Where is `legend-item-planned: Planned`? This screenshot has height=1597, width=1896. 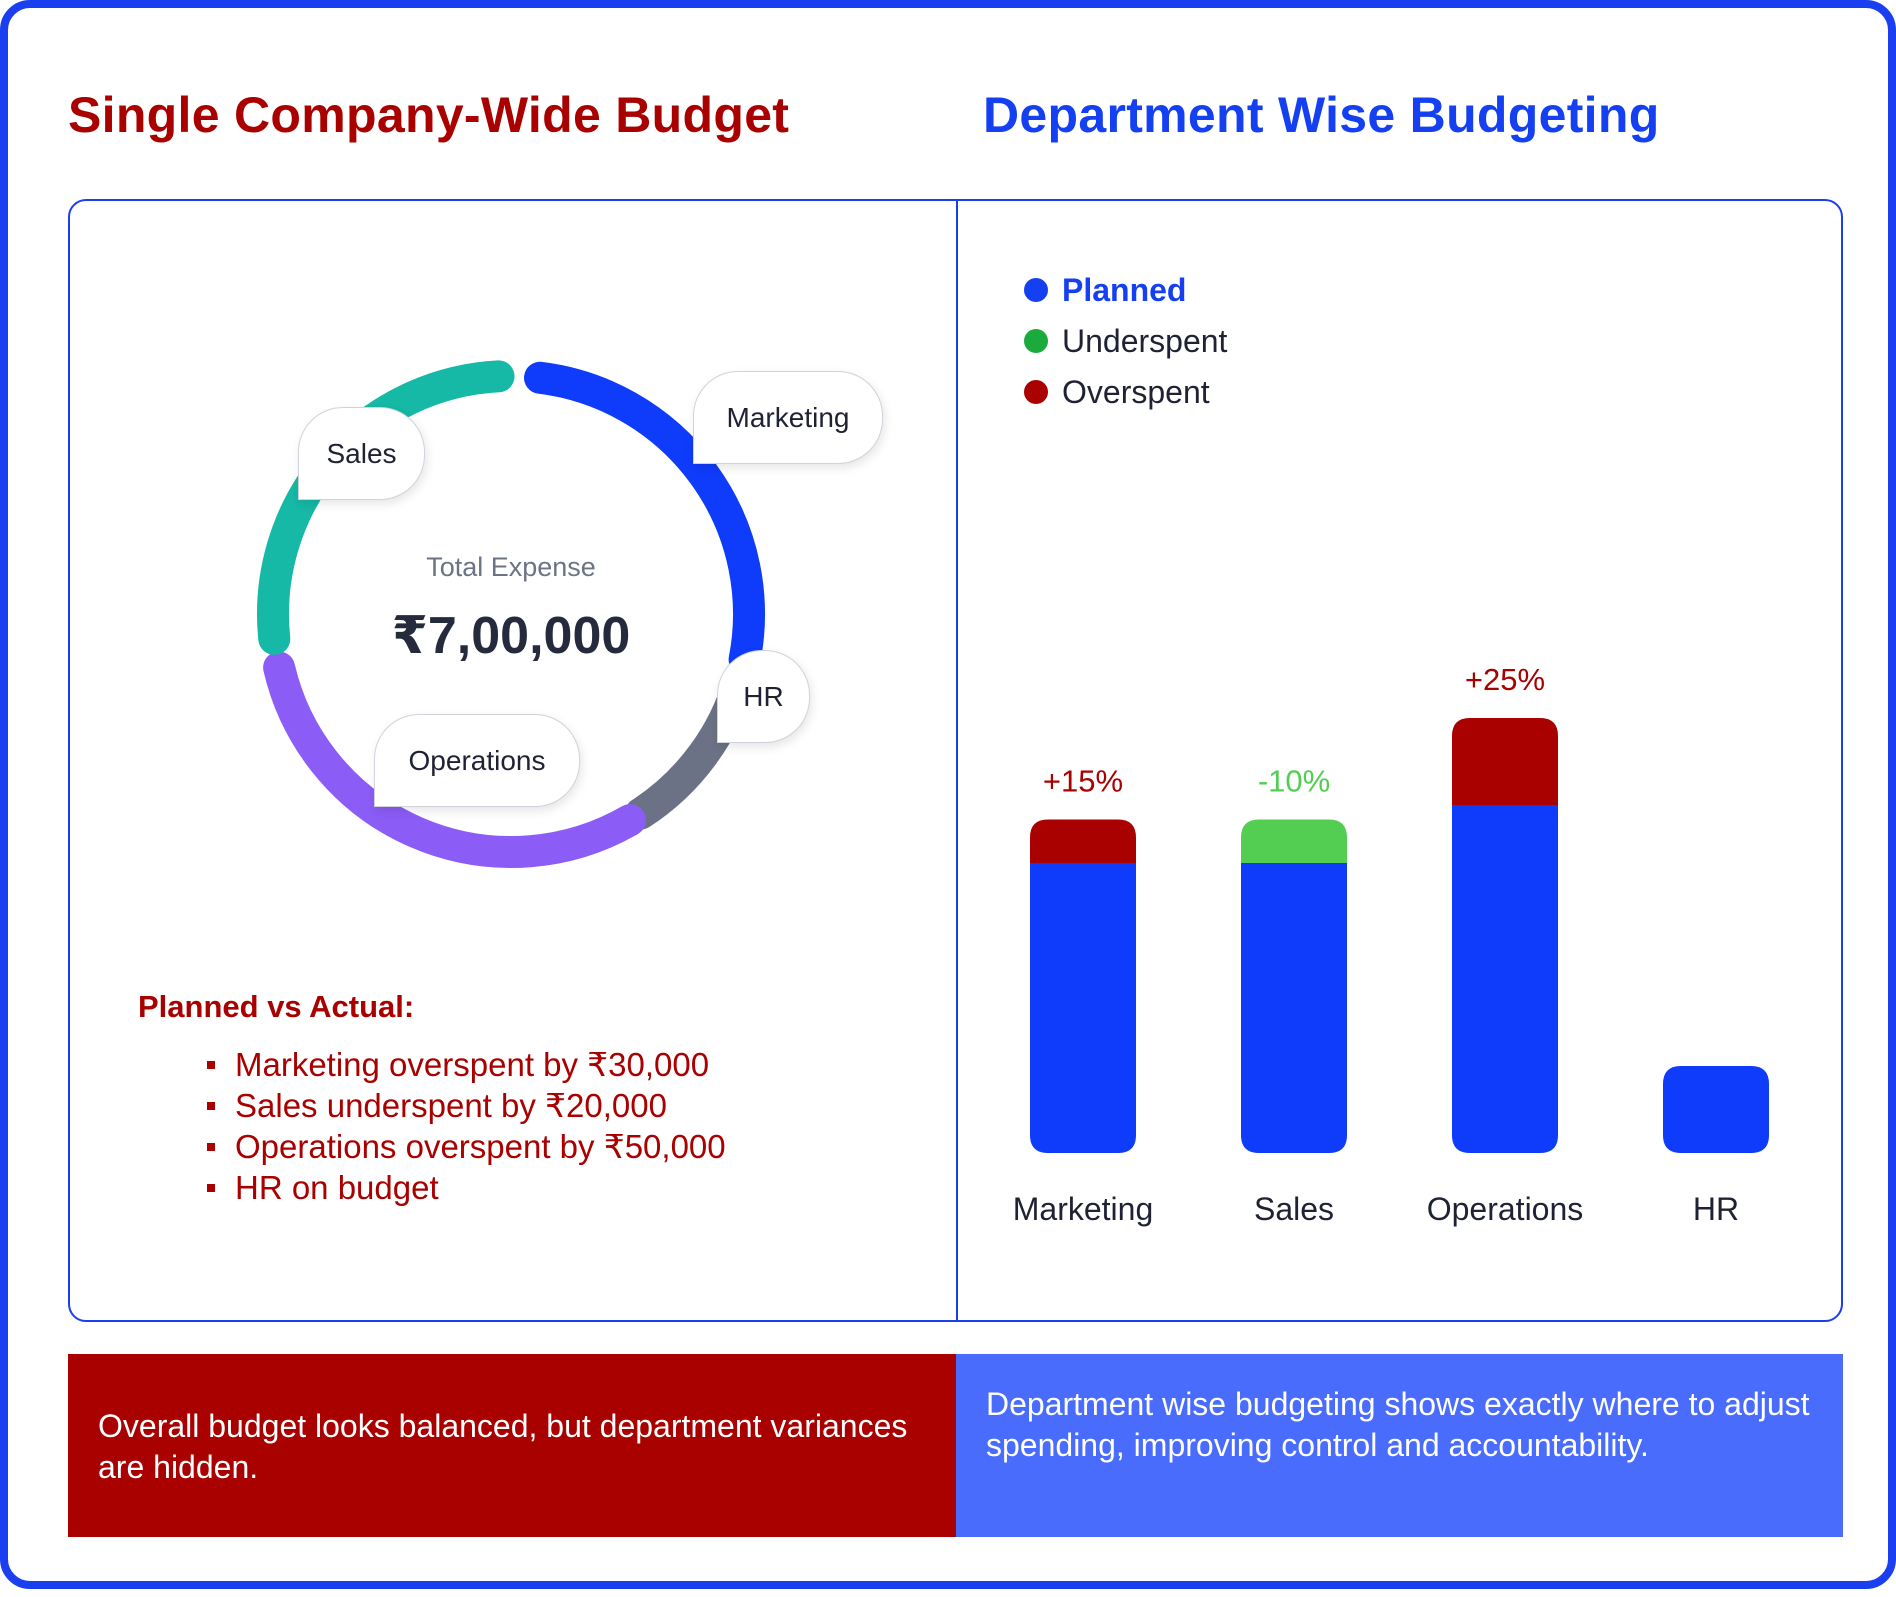 legend-item-planned: Planned is located at coordinates (1105, 290).